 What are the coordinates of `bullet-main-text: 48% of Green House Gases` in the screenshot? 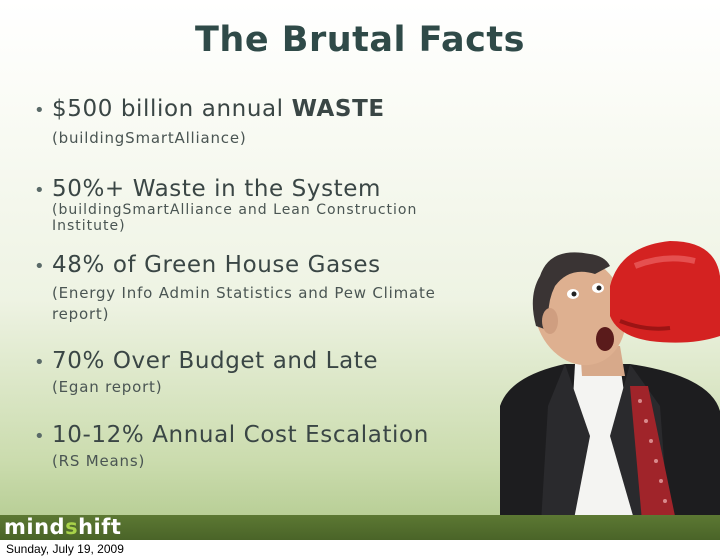 It's located at (216, 265).